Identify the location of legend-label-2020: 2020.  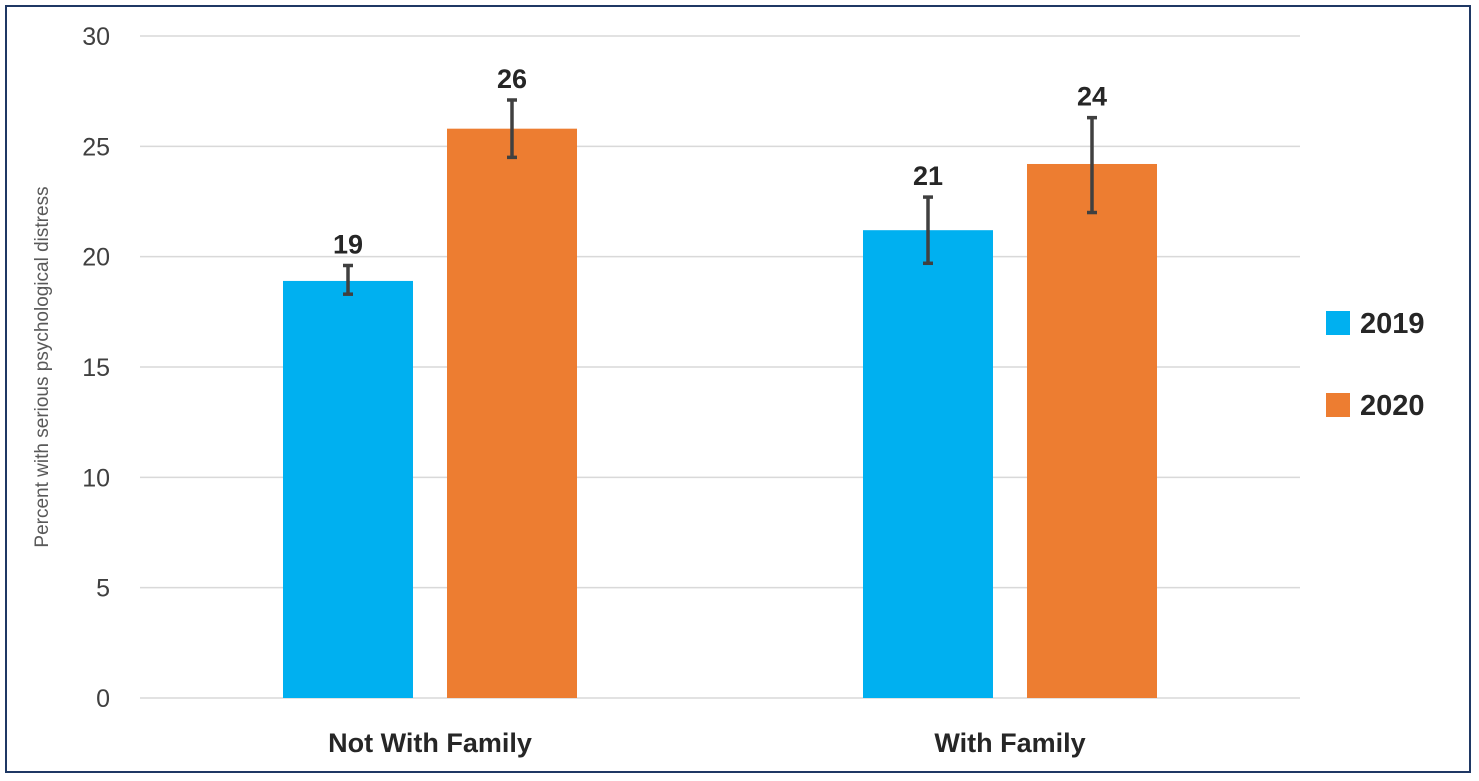
(1392, 406).